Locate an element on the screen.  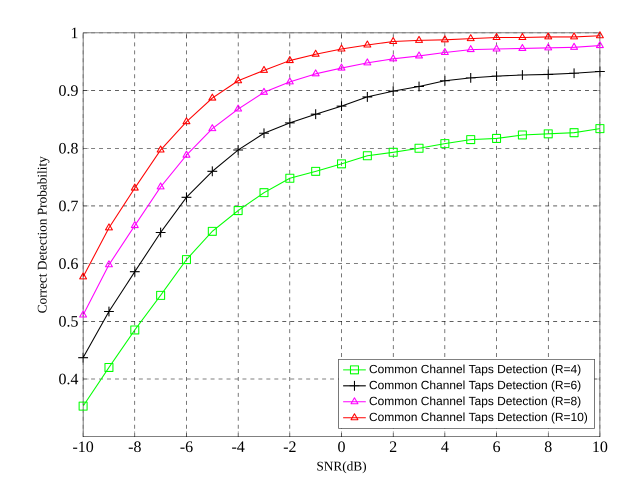
y-tick-label: 0.5 is located at coordinates (68, 321).